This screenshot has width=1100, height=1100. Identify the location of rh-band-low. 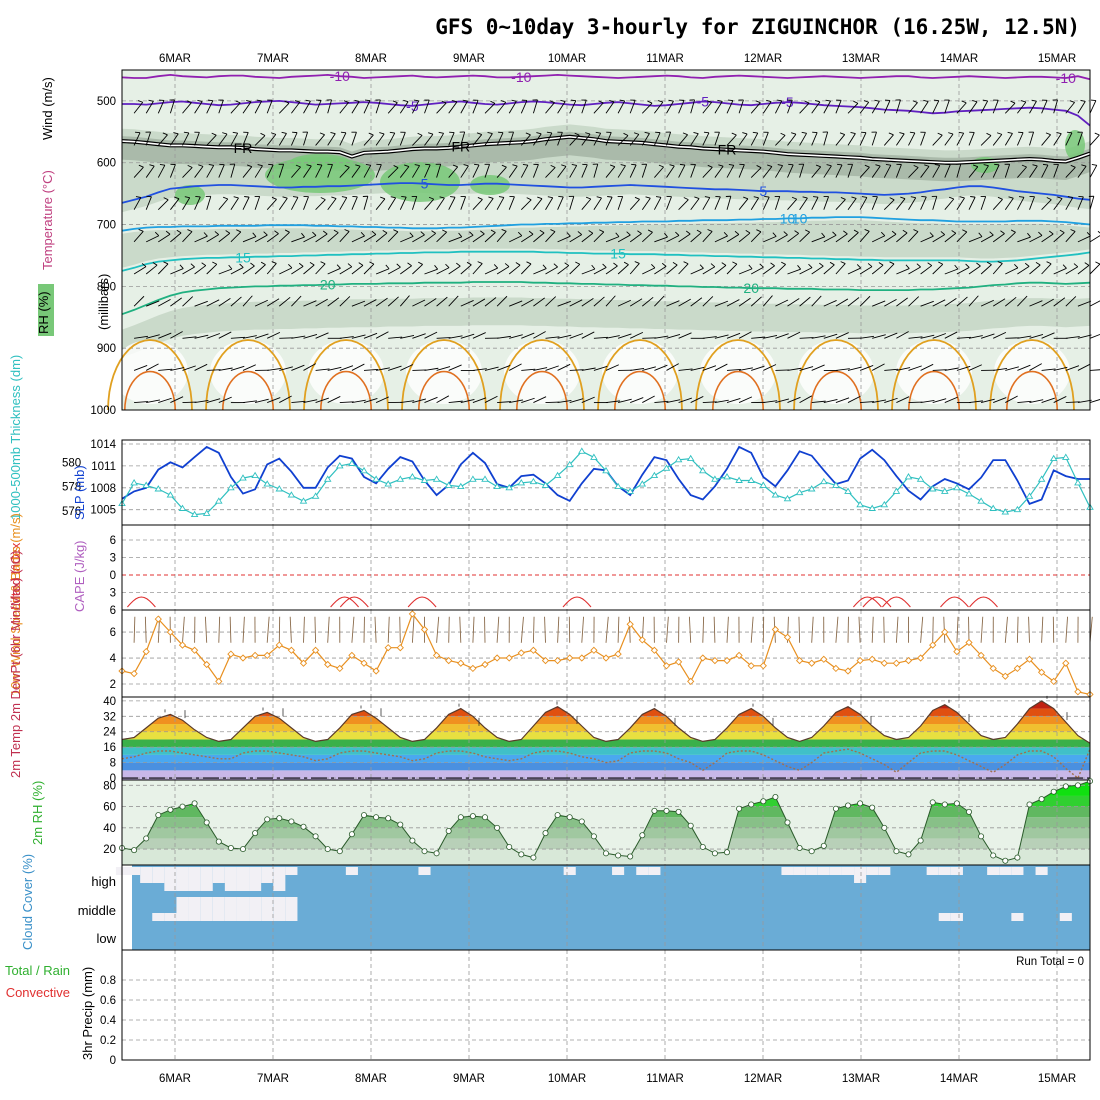
(606, 244).